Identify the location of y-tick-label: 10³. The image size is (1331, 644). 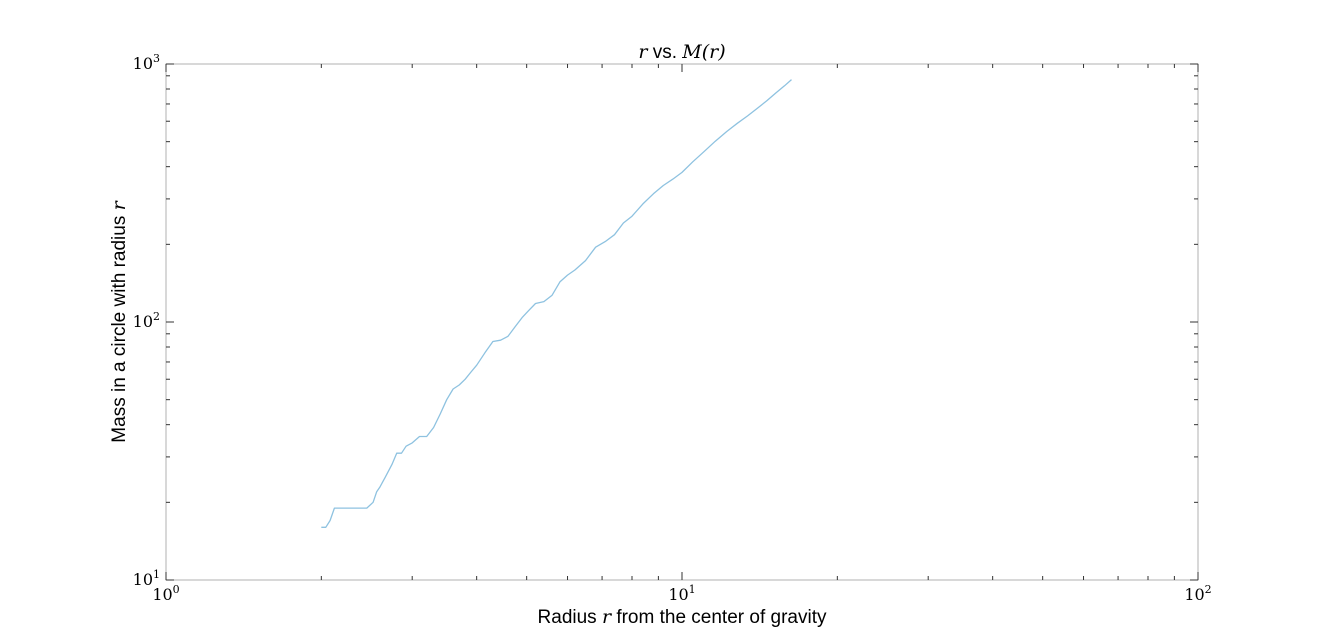
(146, 62).